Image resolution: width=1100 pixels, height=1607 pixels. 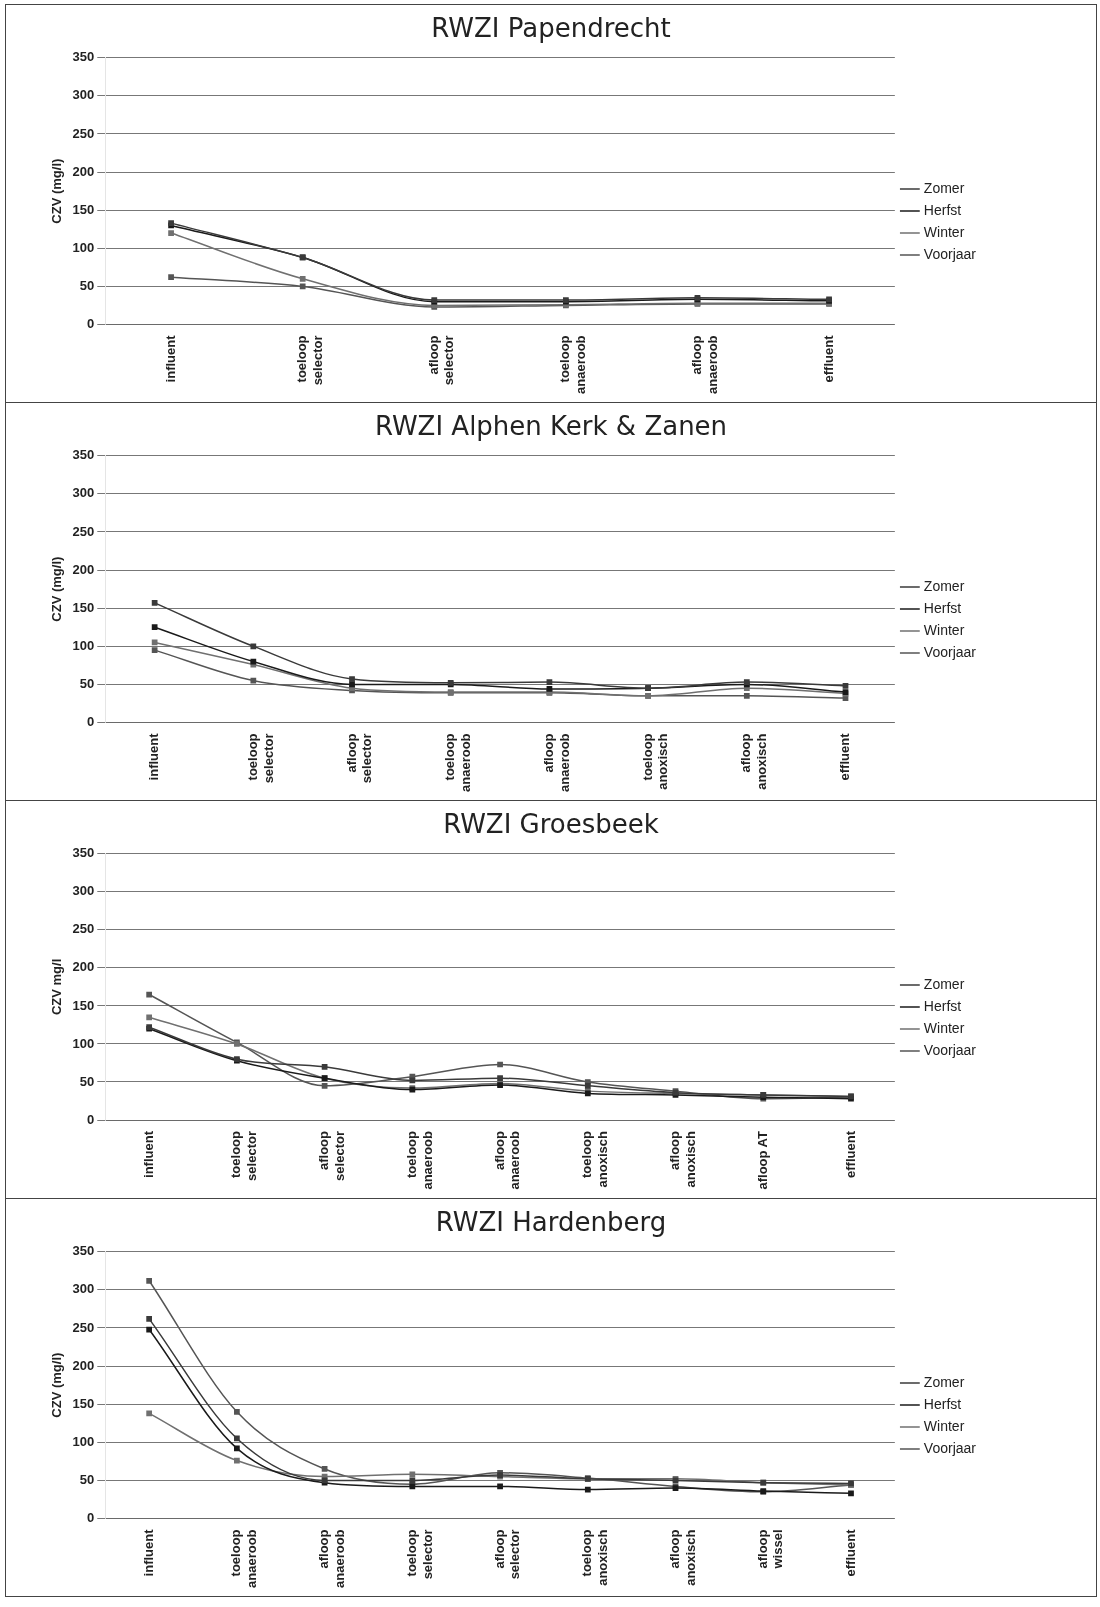 I want to click on chart-title: RWZI Hardenberg, so click(x=551, y=1222).